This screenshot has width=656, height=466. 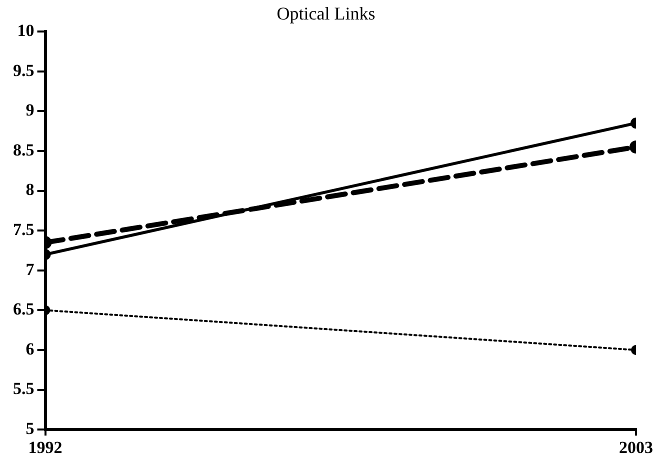 I want to click on y-tick-label: 10, so click(x=25, y=30).